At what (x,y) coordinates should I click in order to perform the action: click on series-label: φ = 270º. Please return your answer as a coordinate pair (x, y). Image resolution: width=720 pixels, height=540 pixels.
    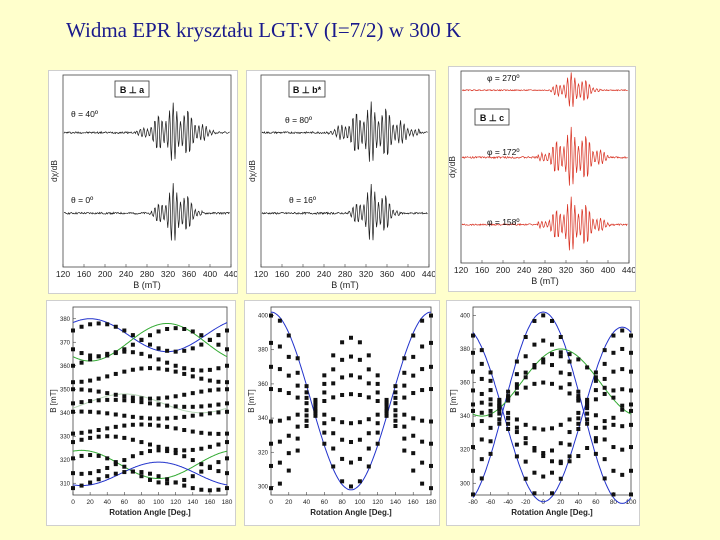
    Looking at the image, I should click on (503, 78).